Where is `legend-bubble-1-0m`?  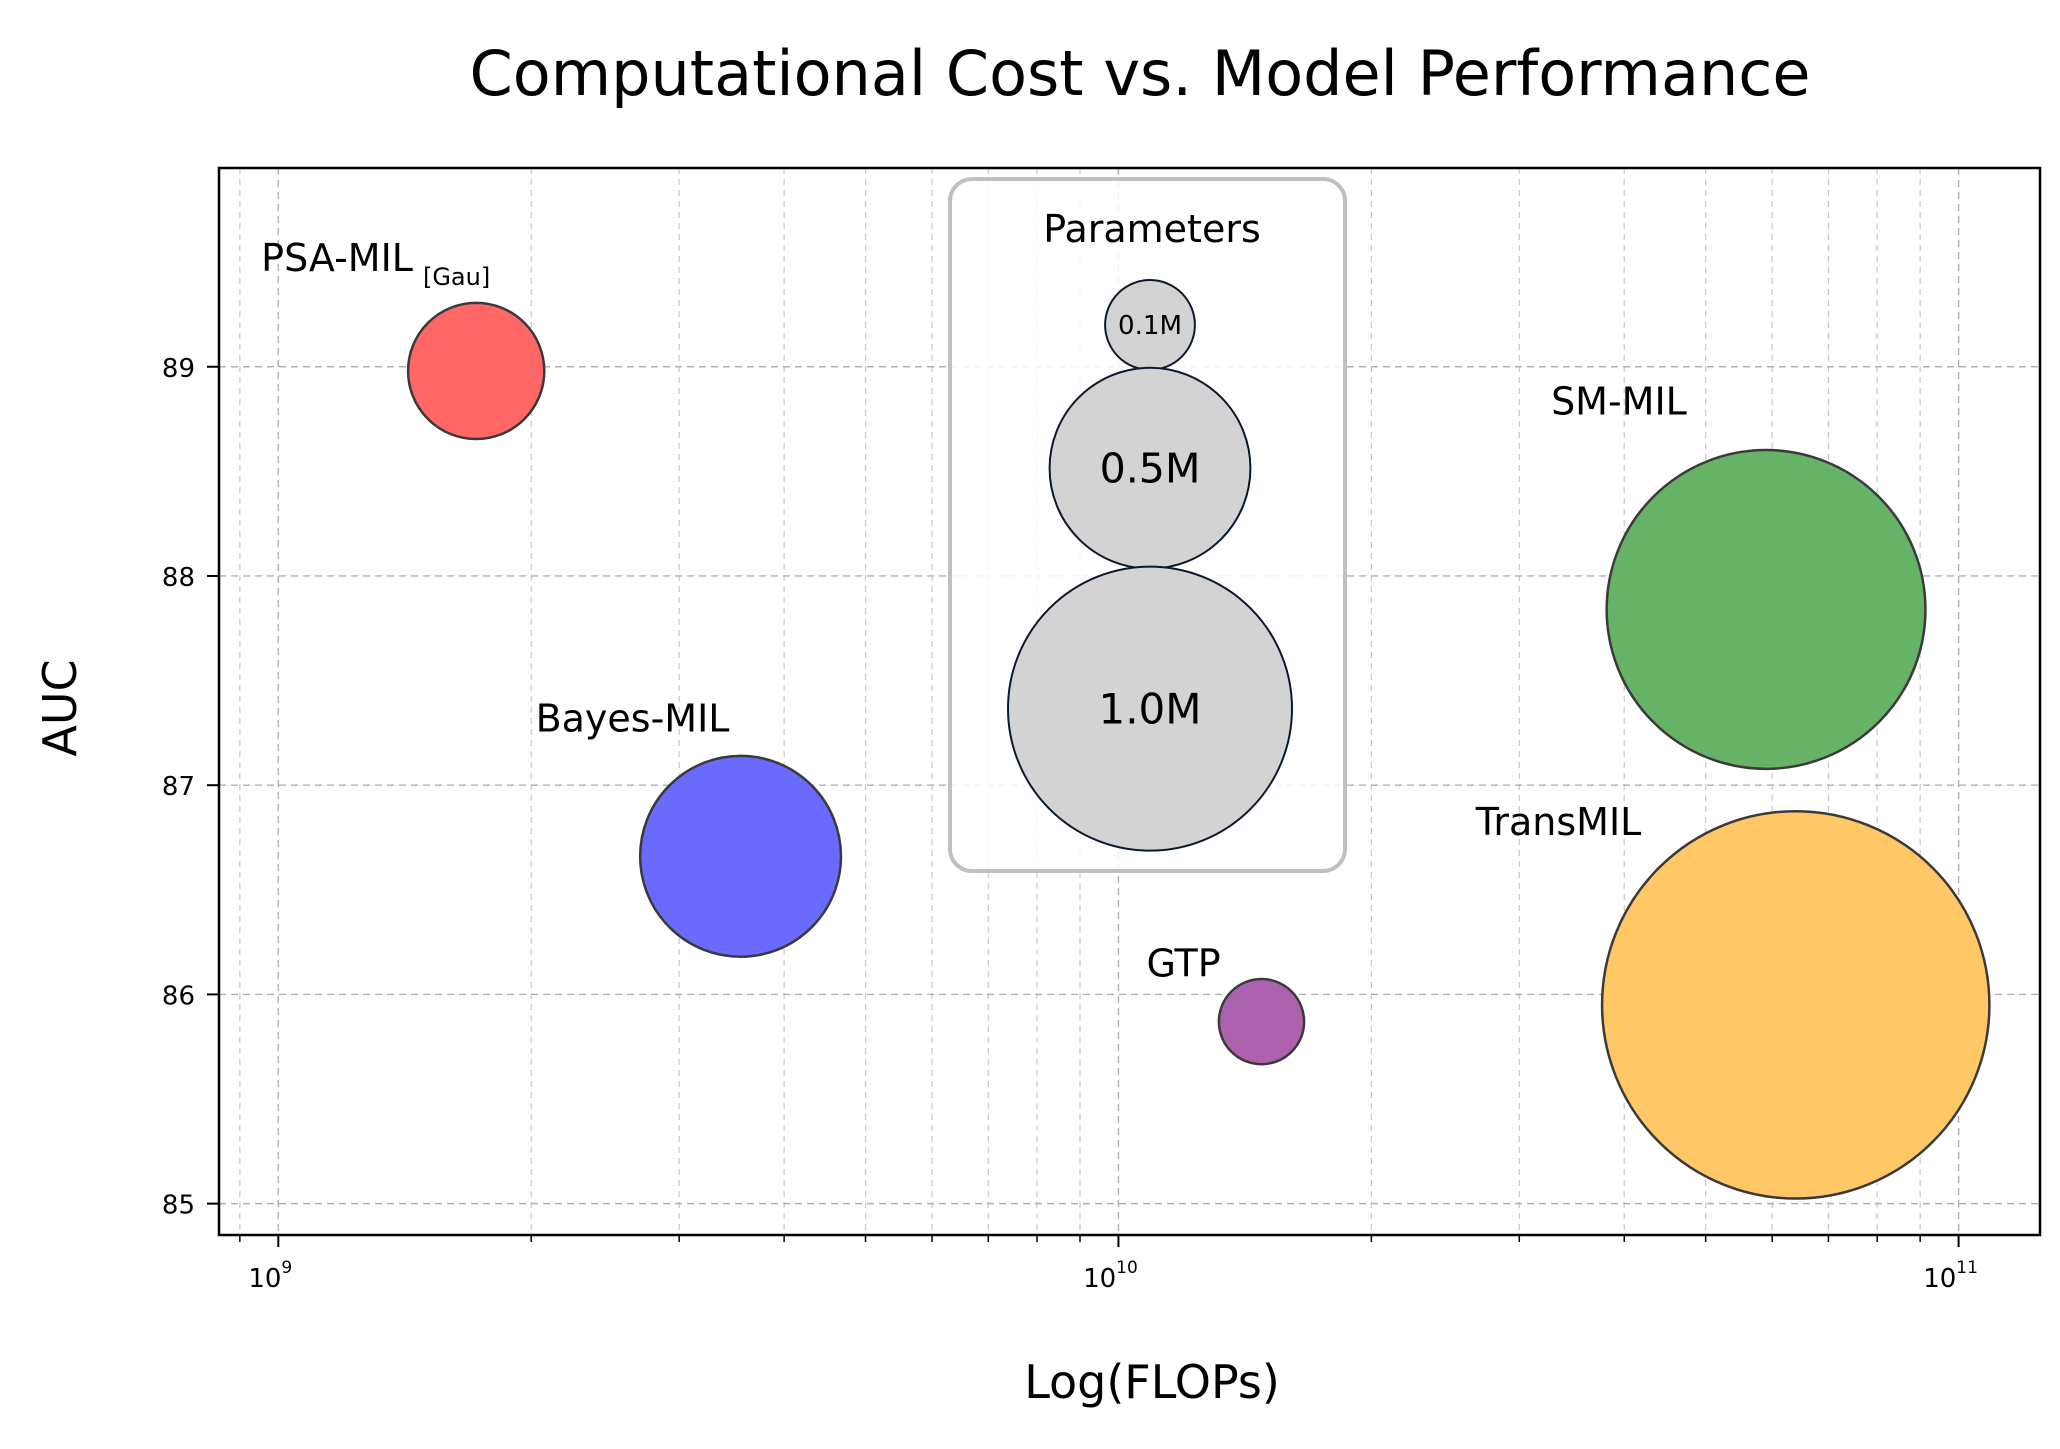 legend-bubble-1-0m is located at coordinates (1150, 708).